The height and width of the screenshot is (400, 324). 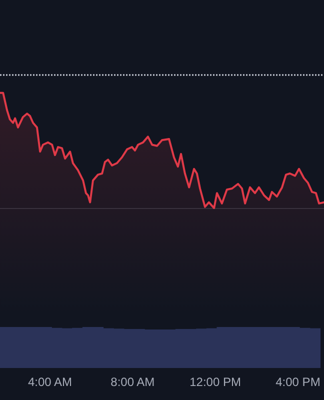 I want to click on x-tick-label: 8:00 AM, so click(x=132, y=382).